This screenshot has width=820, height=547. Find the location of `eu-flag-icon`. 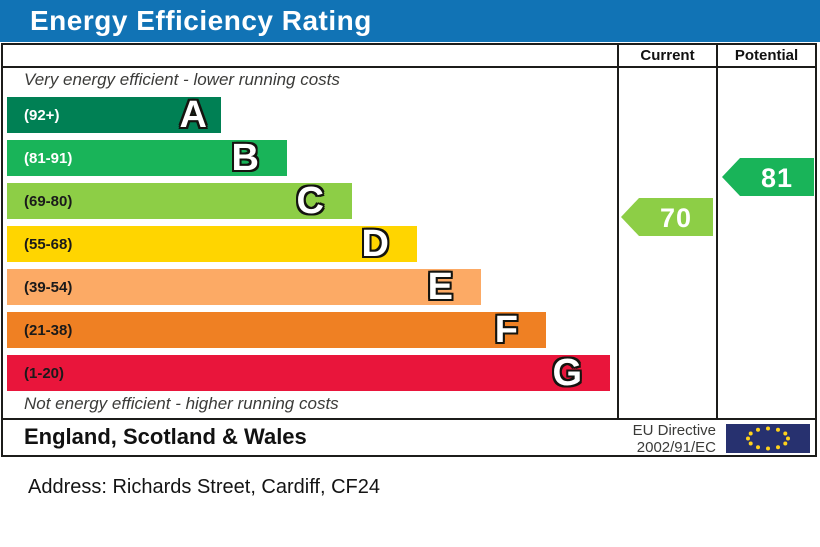

eu-flag-icon is located at coordinates (768, 438).